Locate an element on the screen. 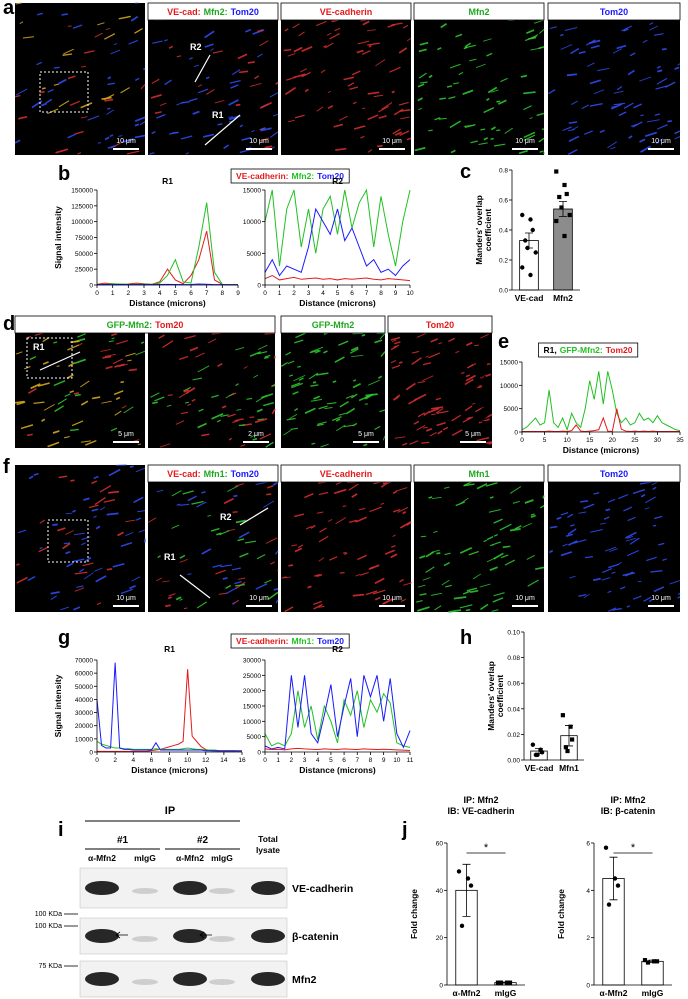  x-axis-label: Distance (microns) is located at coordinates (167, 303).